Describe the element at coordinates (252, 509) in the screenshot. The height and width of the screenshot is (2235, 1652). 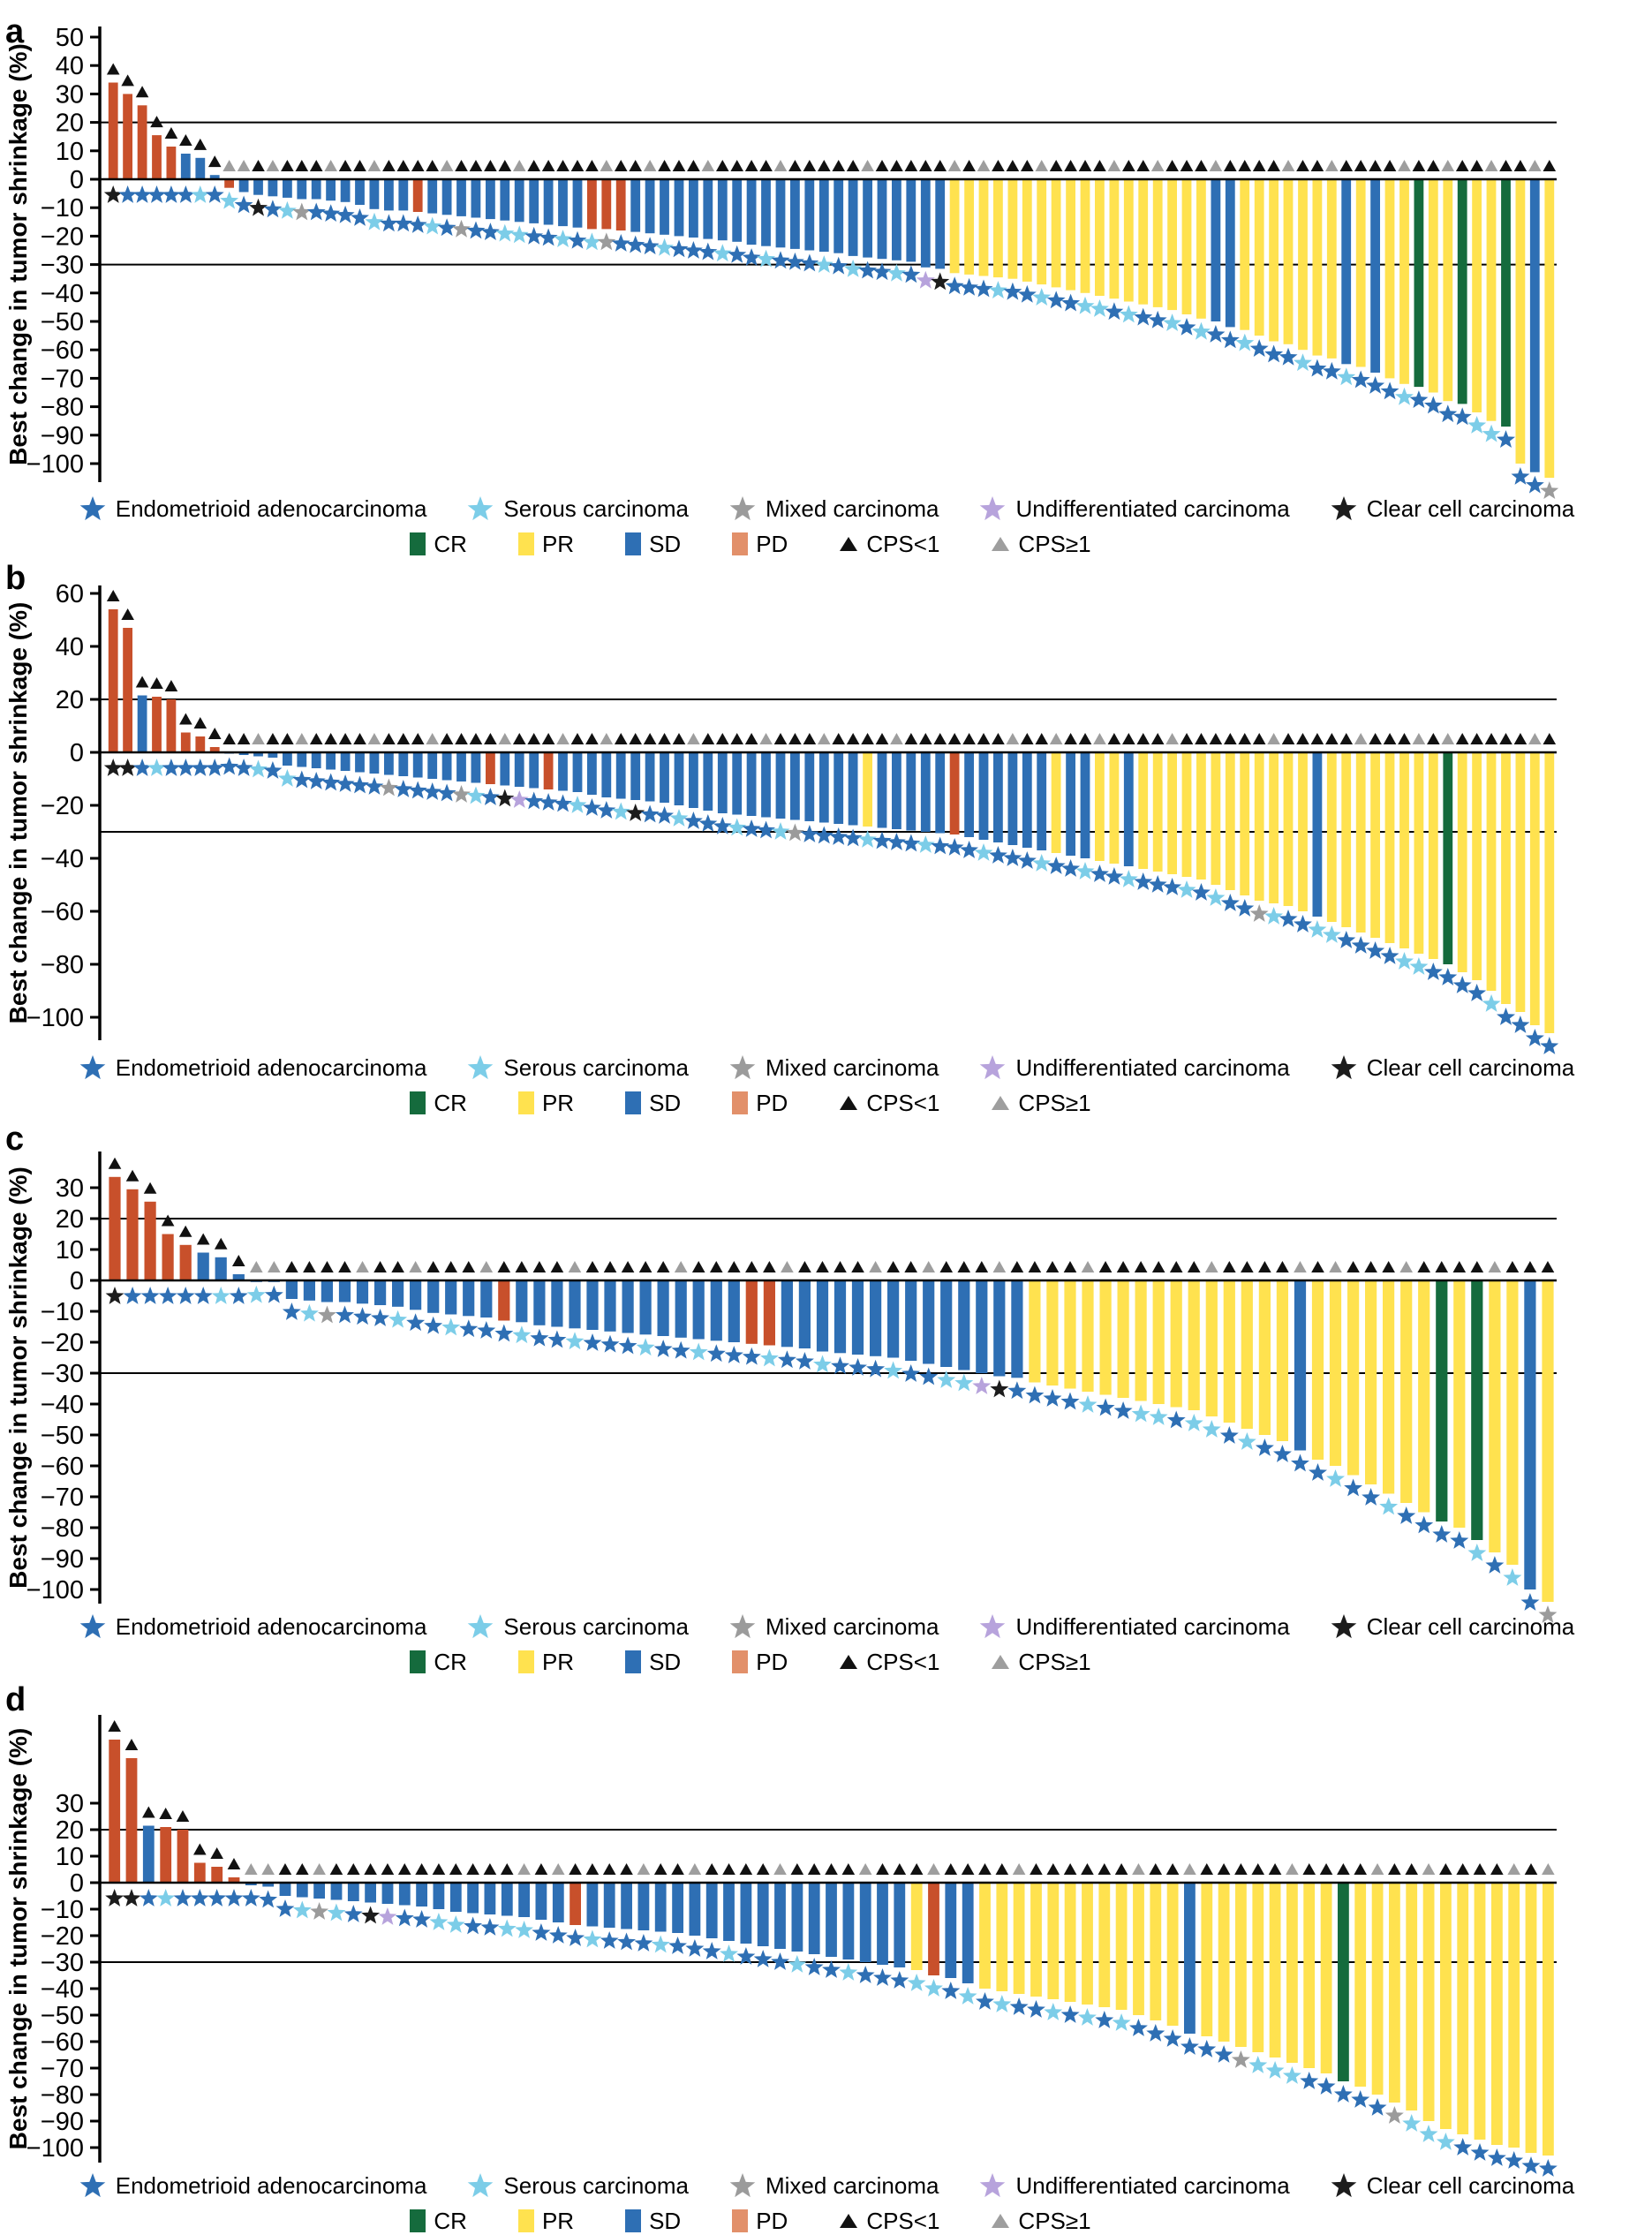
I see `legend-histology-endometrioid: Endometrioid adenocarcinoma` at that location.